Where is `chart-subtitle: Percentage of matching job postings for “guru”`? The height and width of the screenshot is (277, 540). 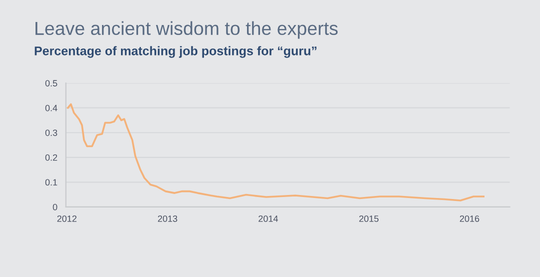
chart-subtitle: Percentage of matching job postings for “guru” is located at coordinates (175, 52).